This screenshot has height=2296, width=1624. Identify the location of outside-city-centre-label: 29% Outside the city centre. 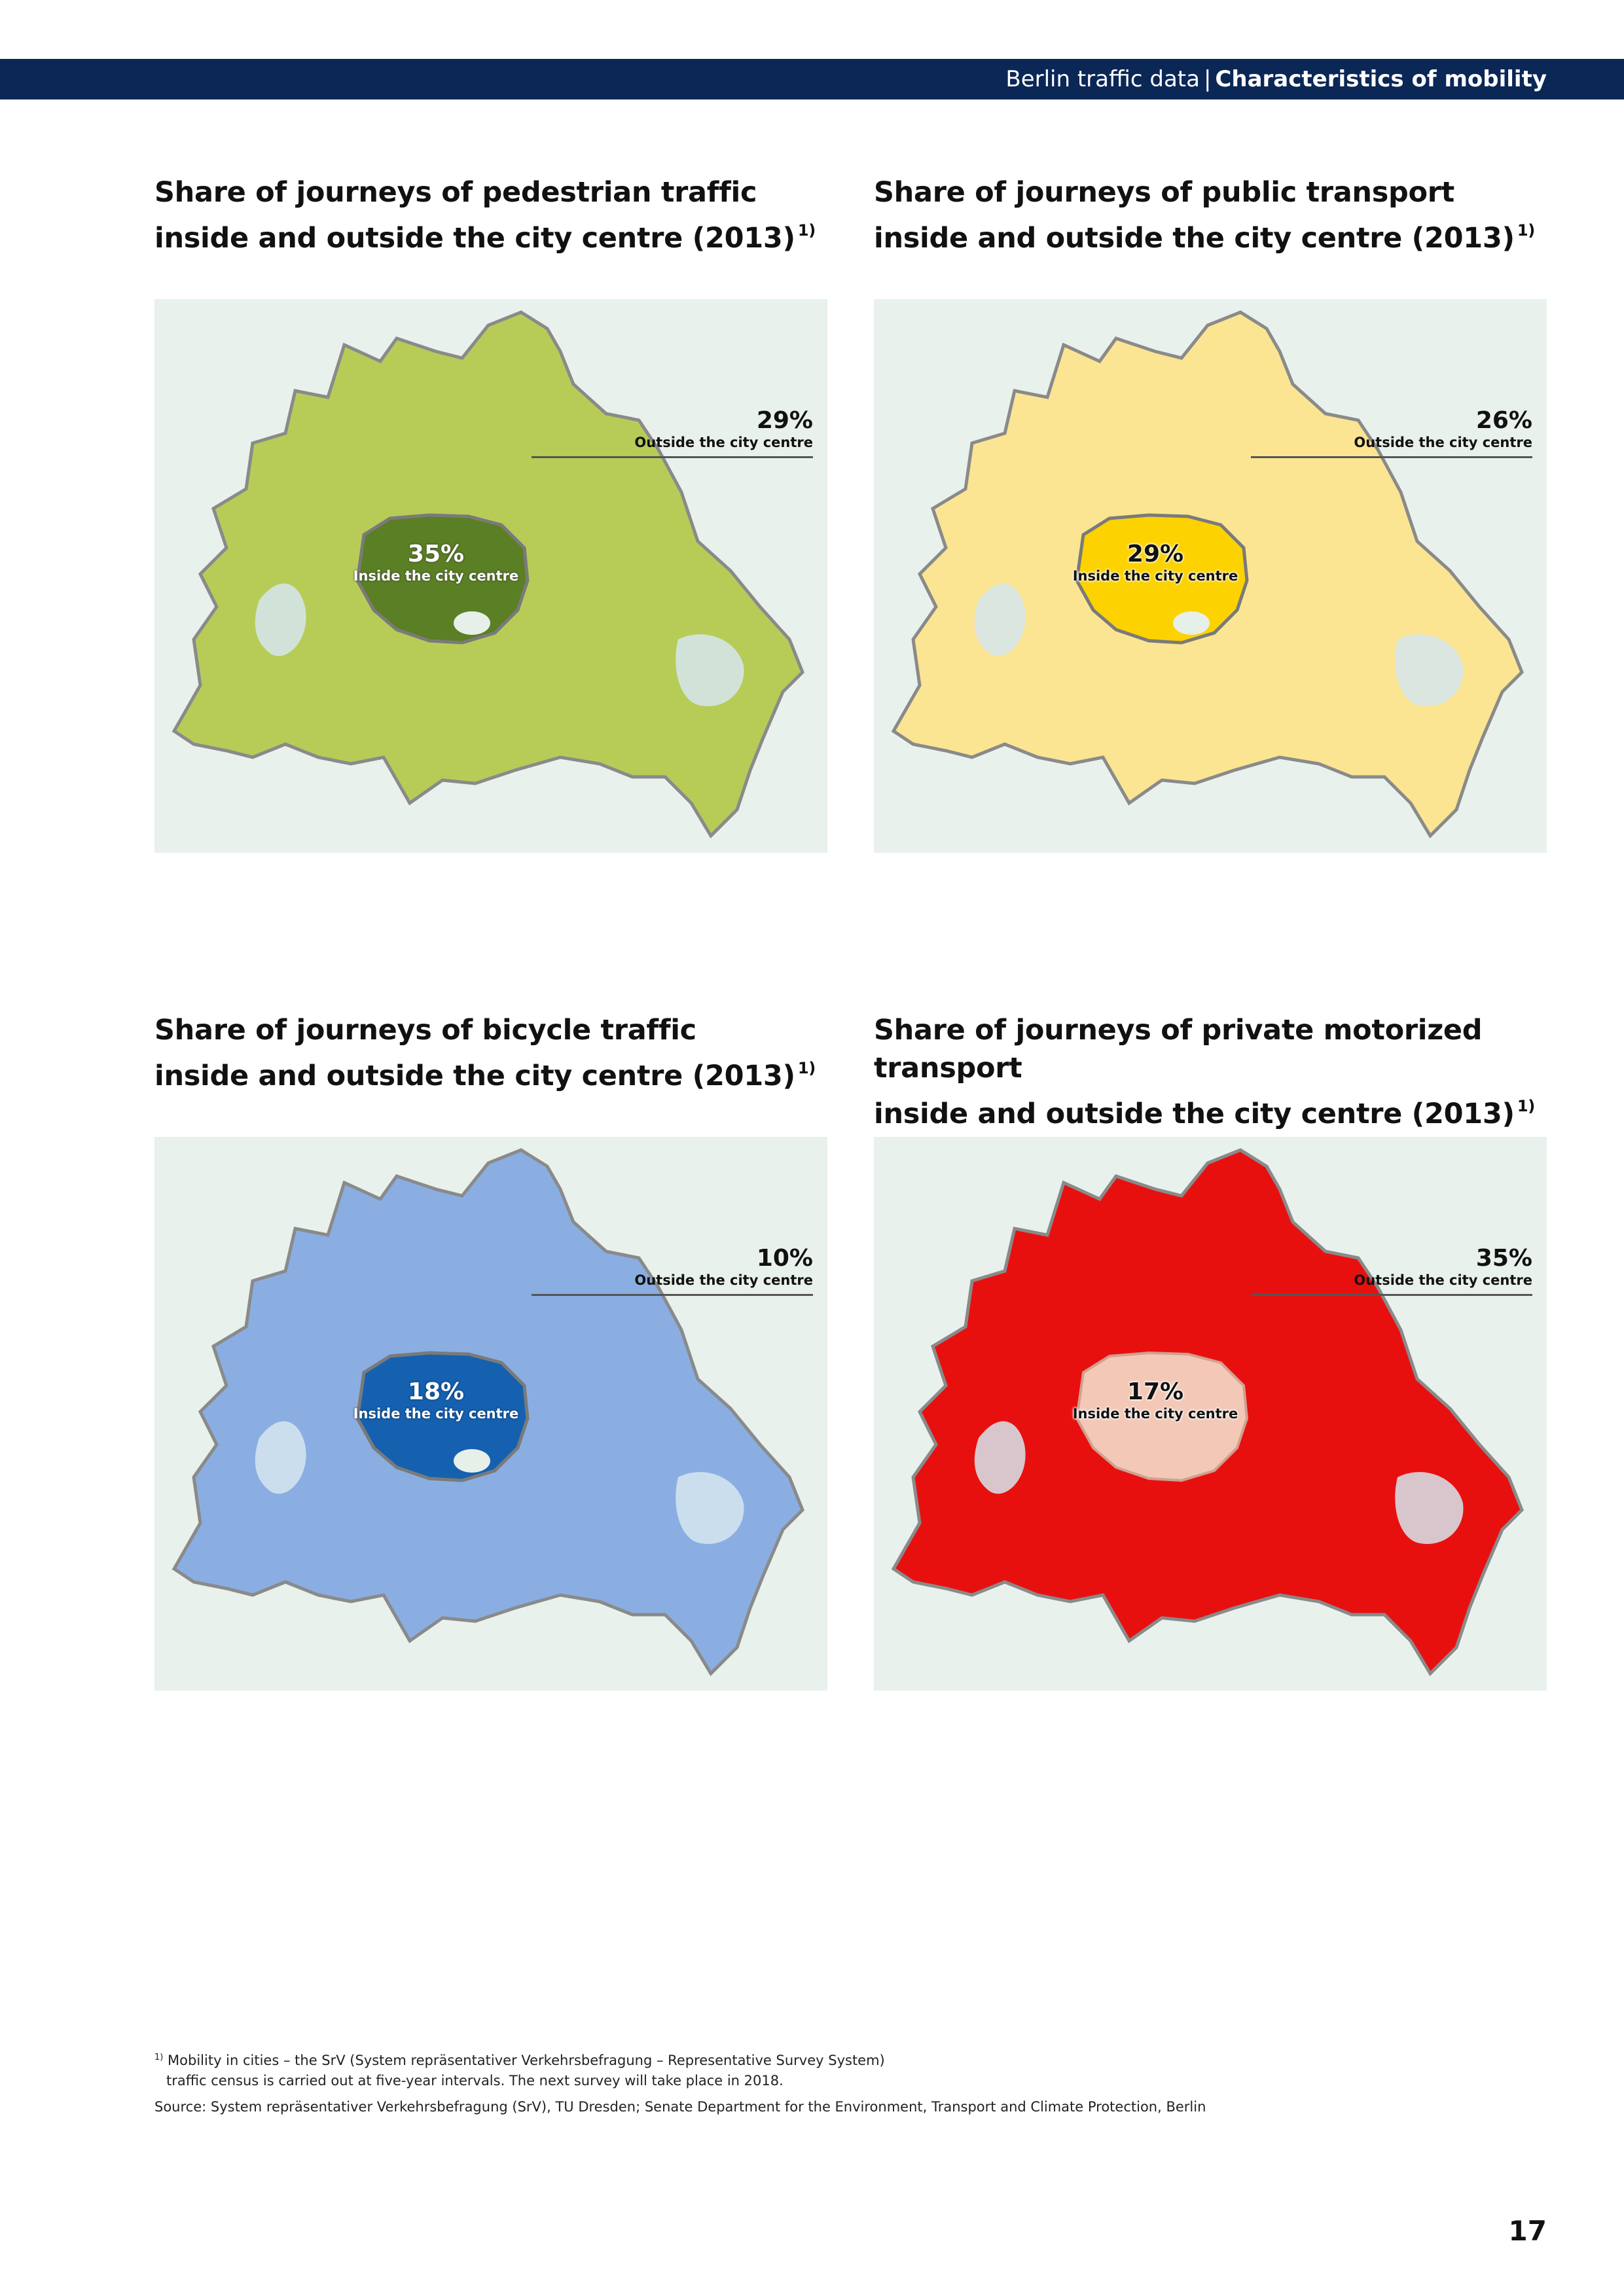
(723, 429).